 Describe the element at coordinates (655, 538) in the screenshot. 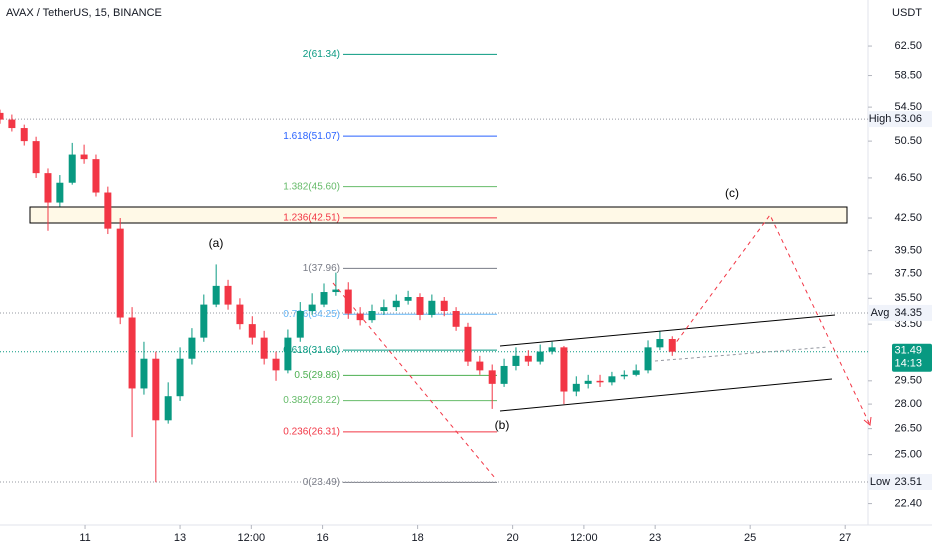

I see `x-tick-label: 23` at that location.